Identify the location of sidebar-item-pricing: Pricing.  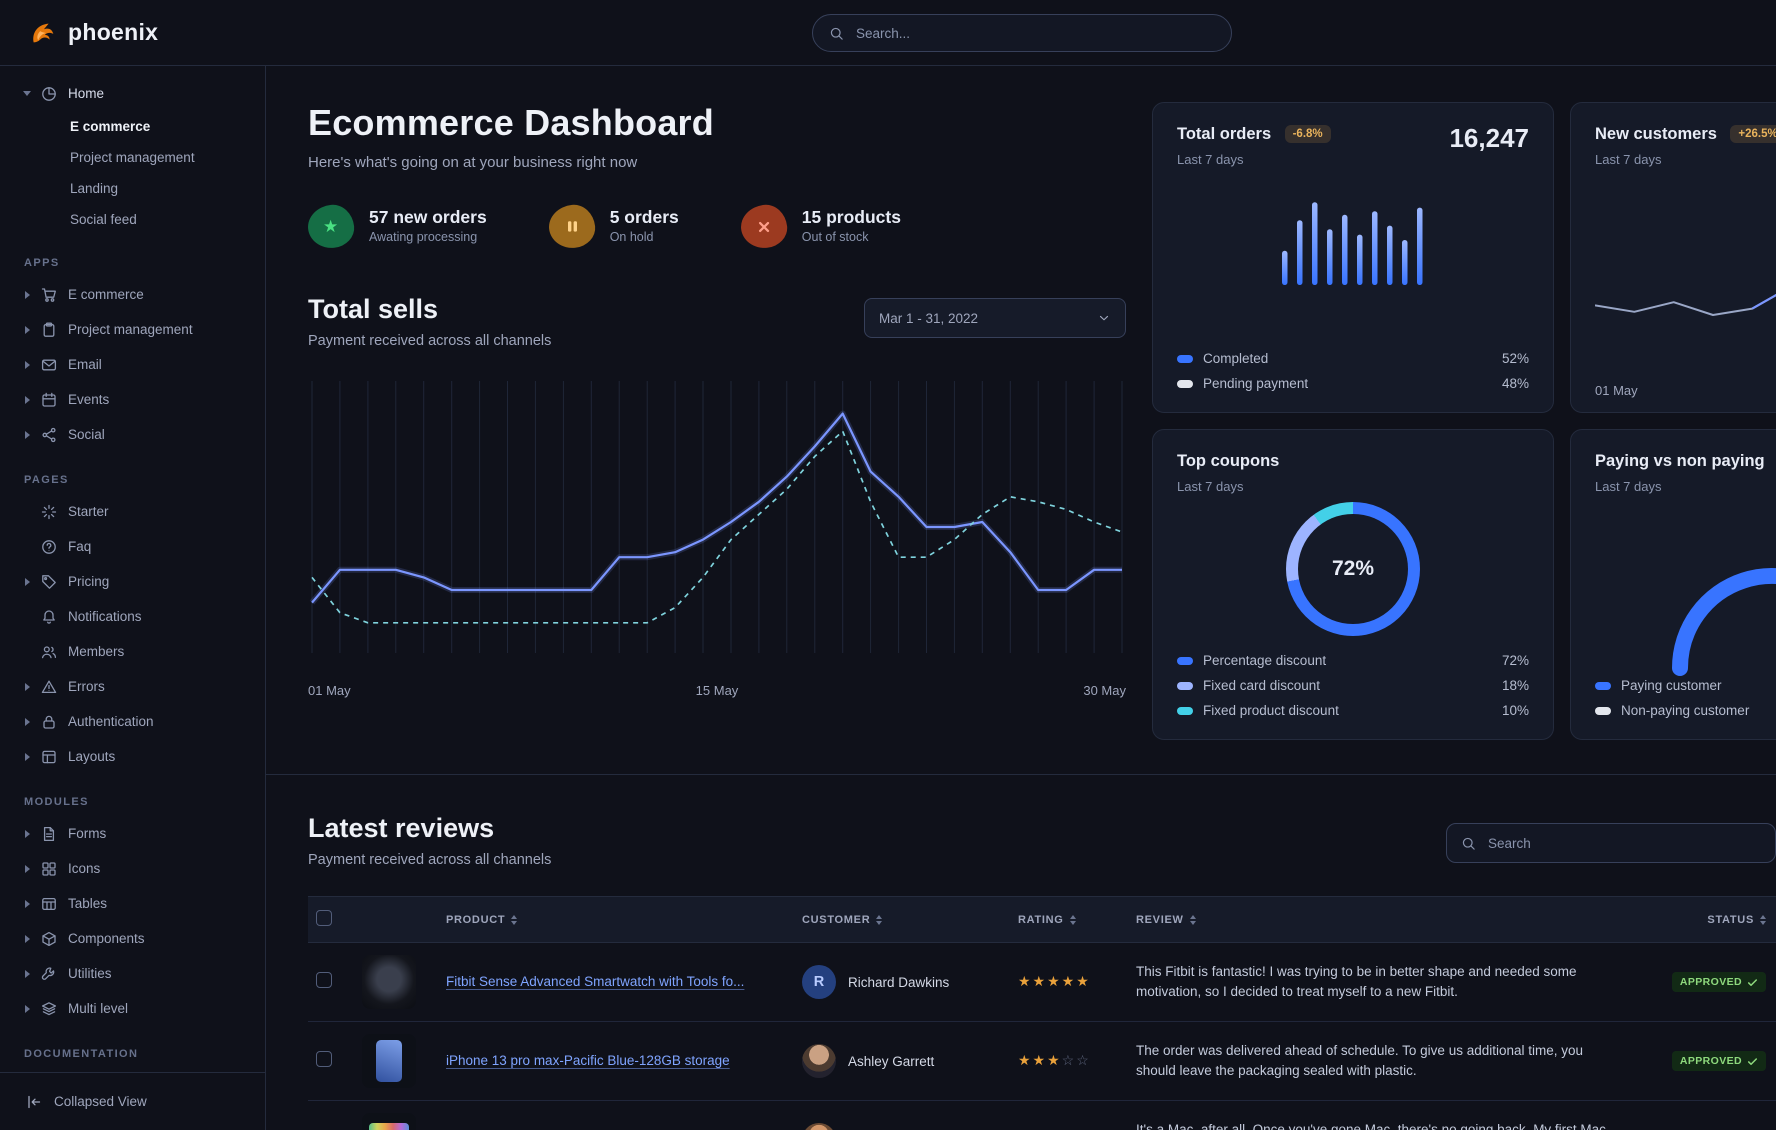
(132, 581).